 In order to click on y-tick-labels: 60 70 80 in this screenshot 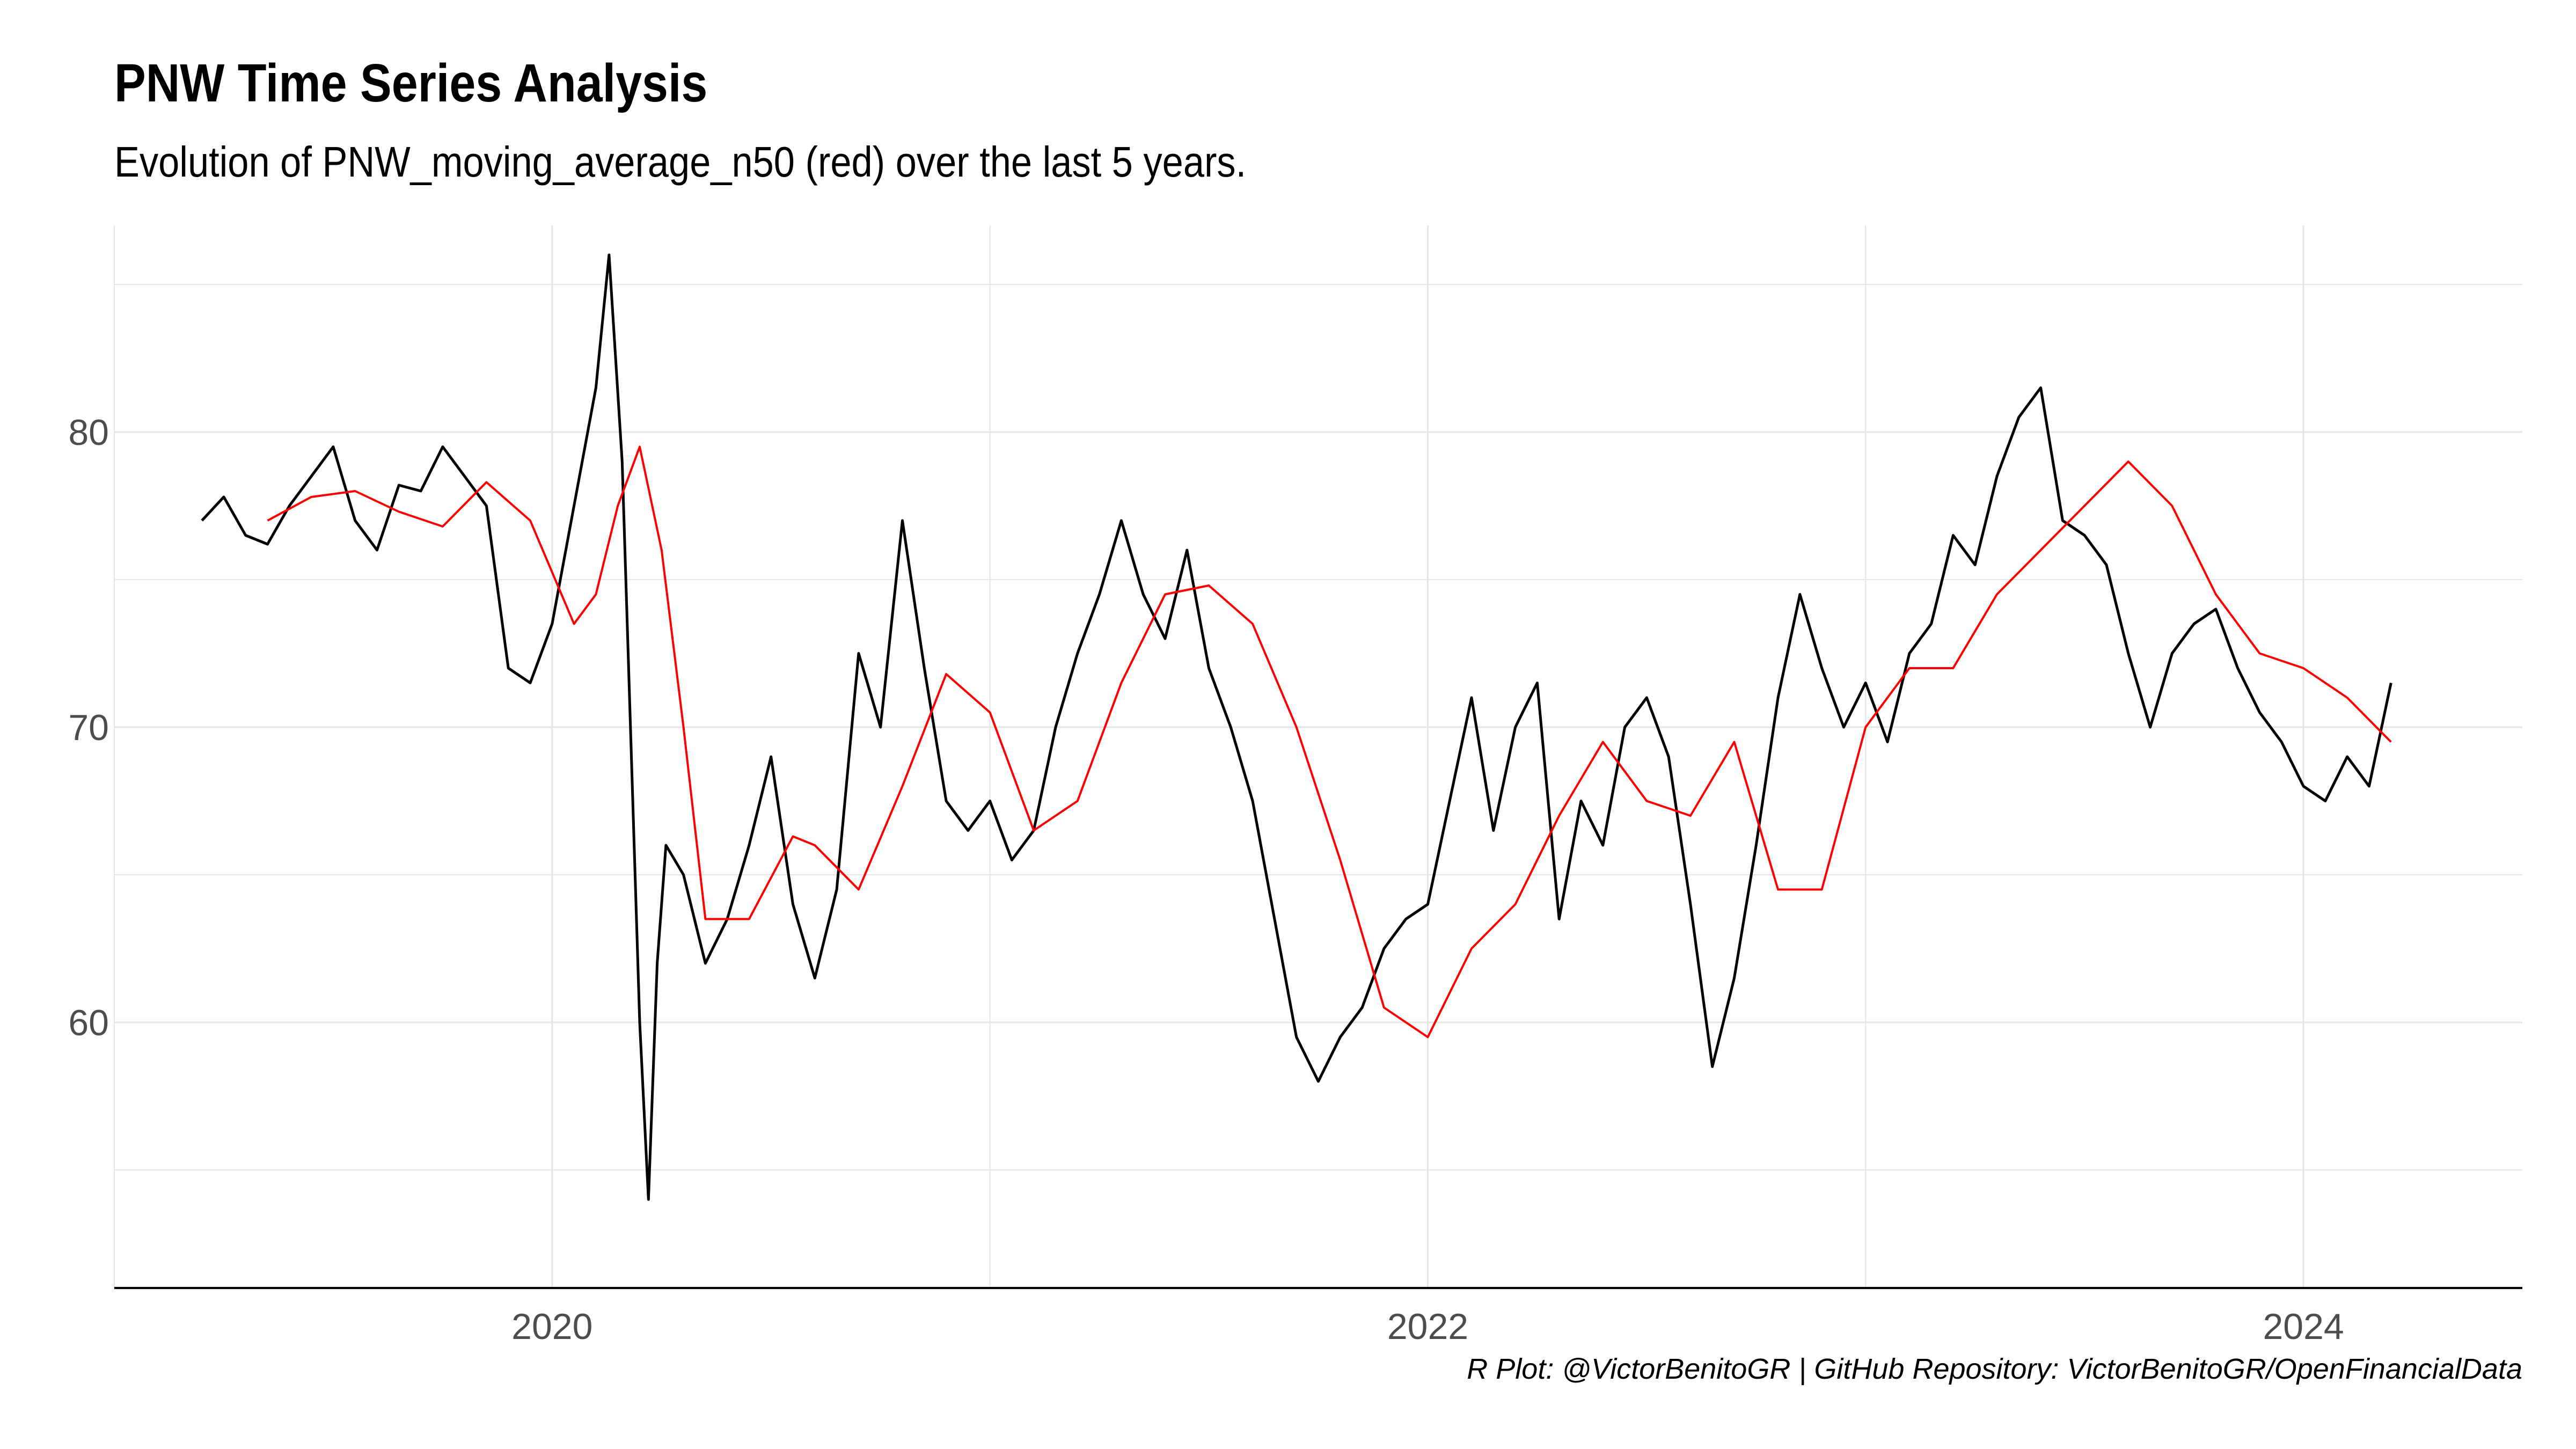, I will do `click(88, 727)`.